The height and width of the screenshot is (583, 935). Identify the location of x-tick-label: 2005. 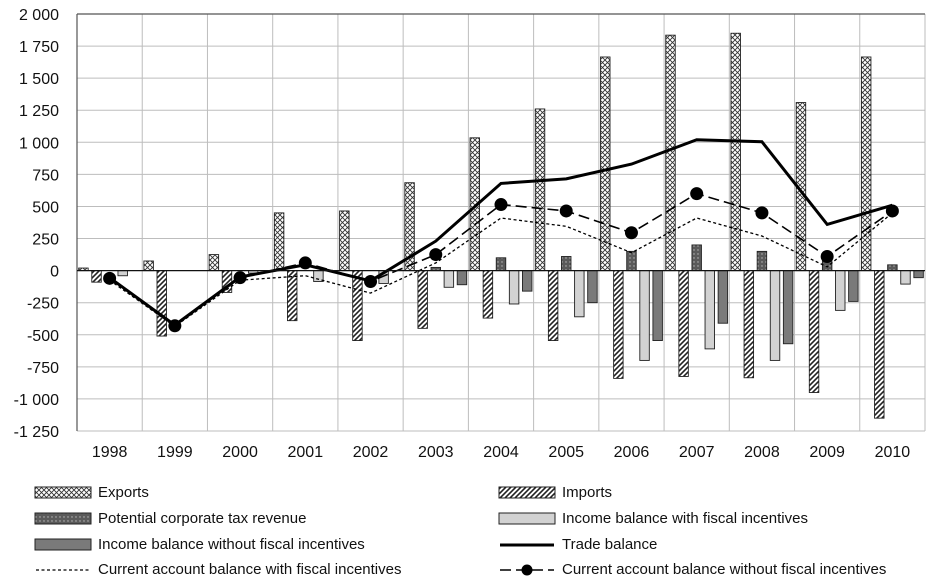
(566, 452).